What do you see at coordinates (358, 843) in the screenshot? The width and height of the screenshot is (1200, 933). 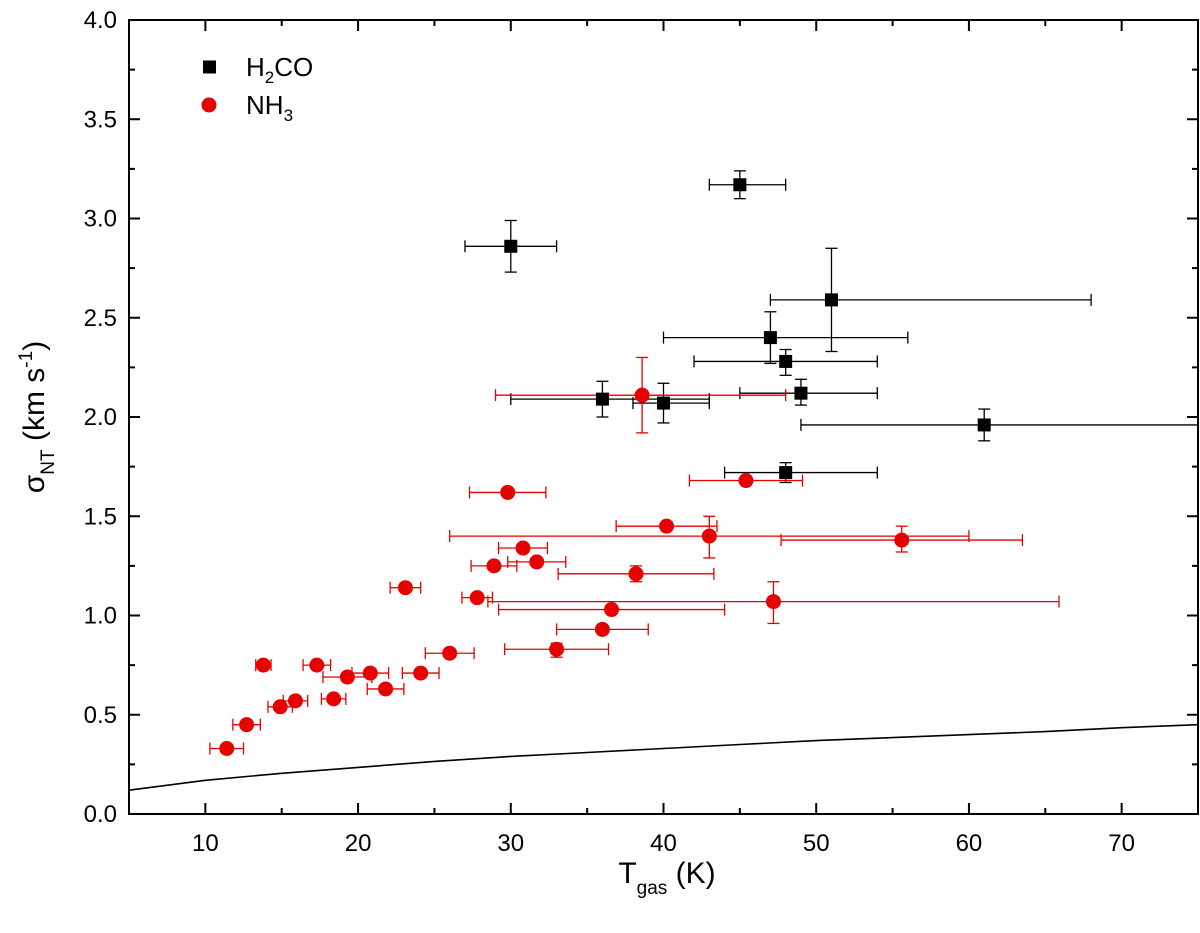 I see `x-tick-label: 20` at bounding box center [358, 843].